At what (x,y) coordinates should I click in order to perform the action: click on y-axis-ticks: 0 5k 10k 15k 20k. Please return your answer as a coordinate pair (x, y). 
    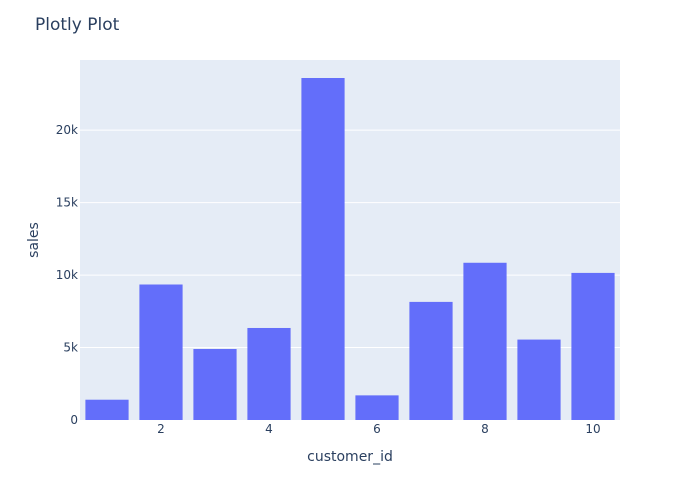
    Looking at the image, I should click on (67, 275).